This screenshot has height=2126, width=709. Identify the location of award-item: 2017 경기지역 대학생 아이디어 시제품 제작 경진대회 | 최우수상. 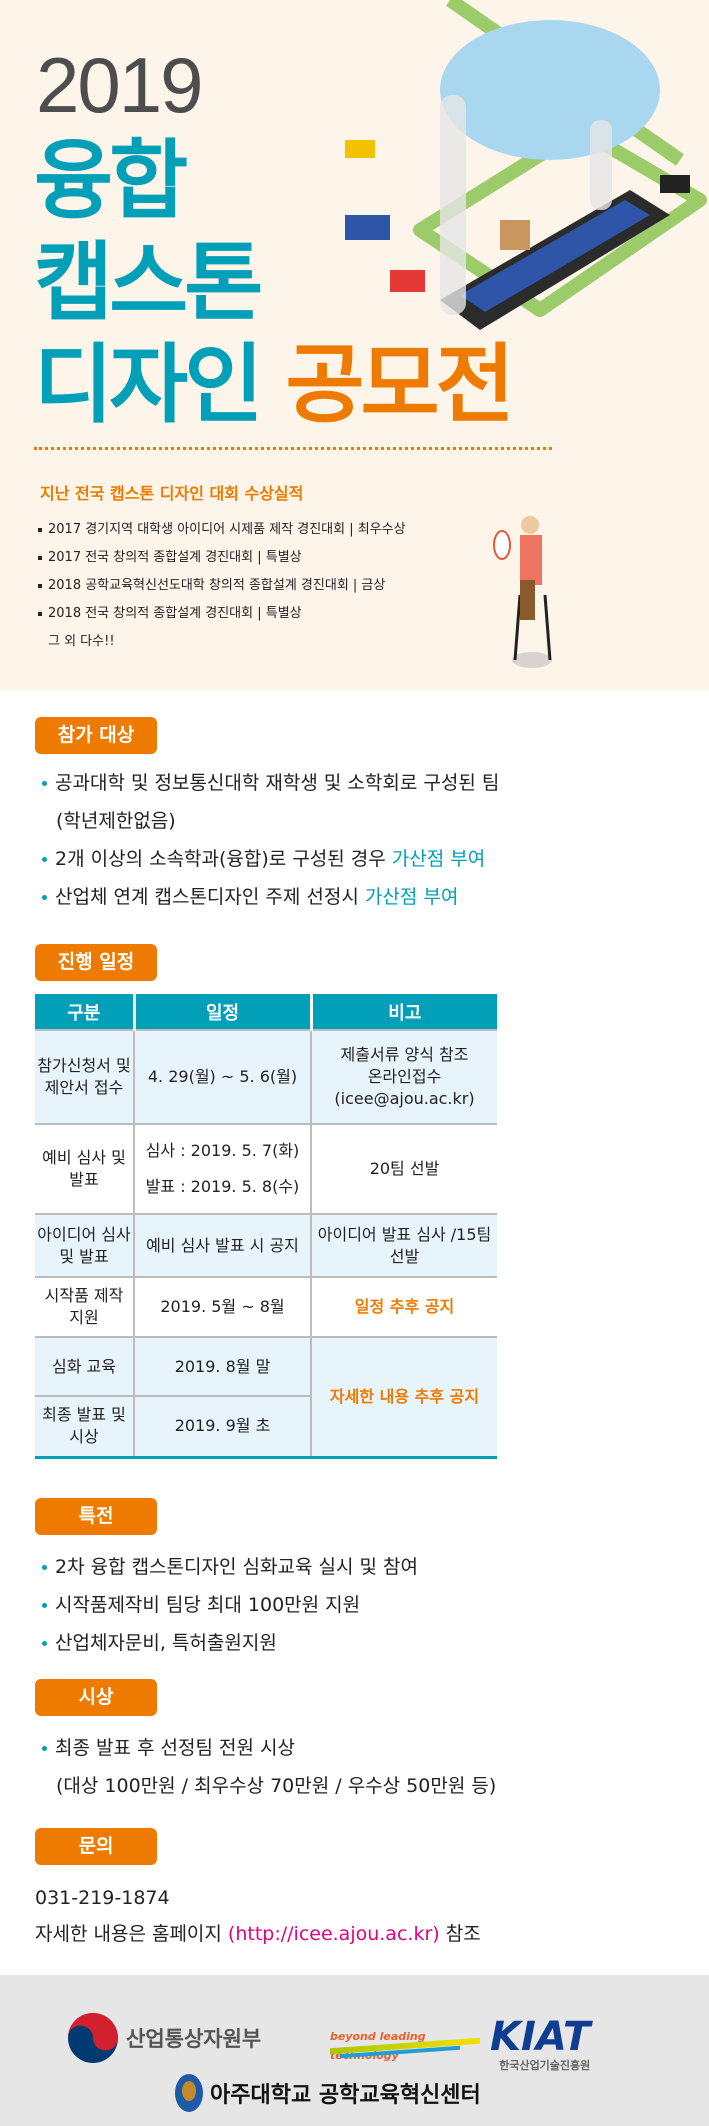
(222, 534).